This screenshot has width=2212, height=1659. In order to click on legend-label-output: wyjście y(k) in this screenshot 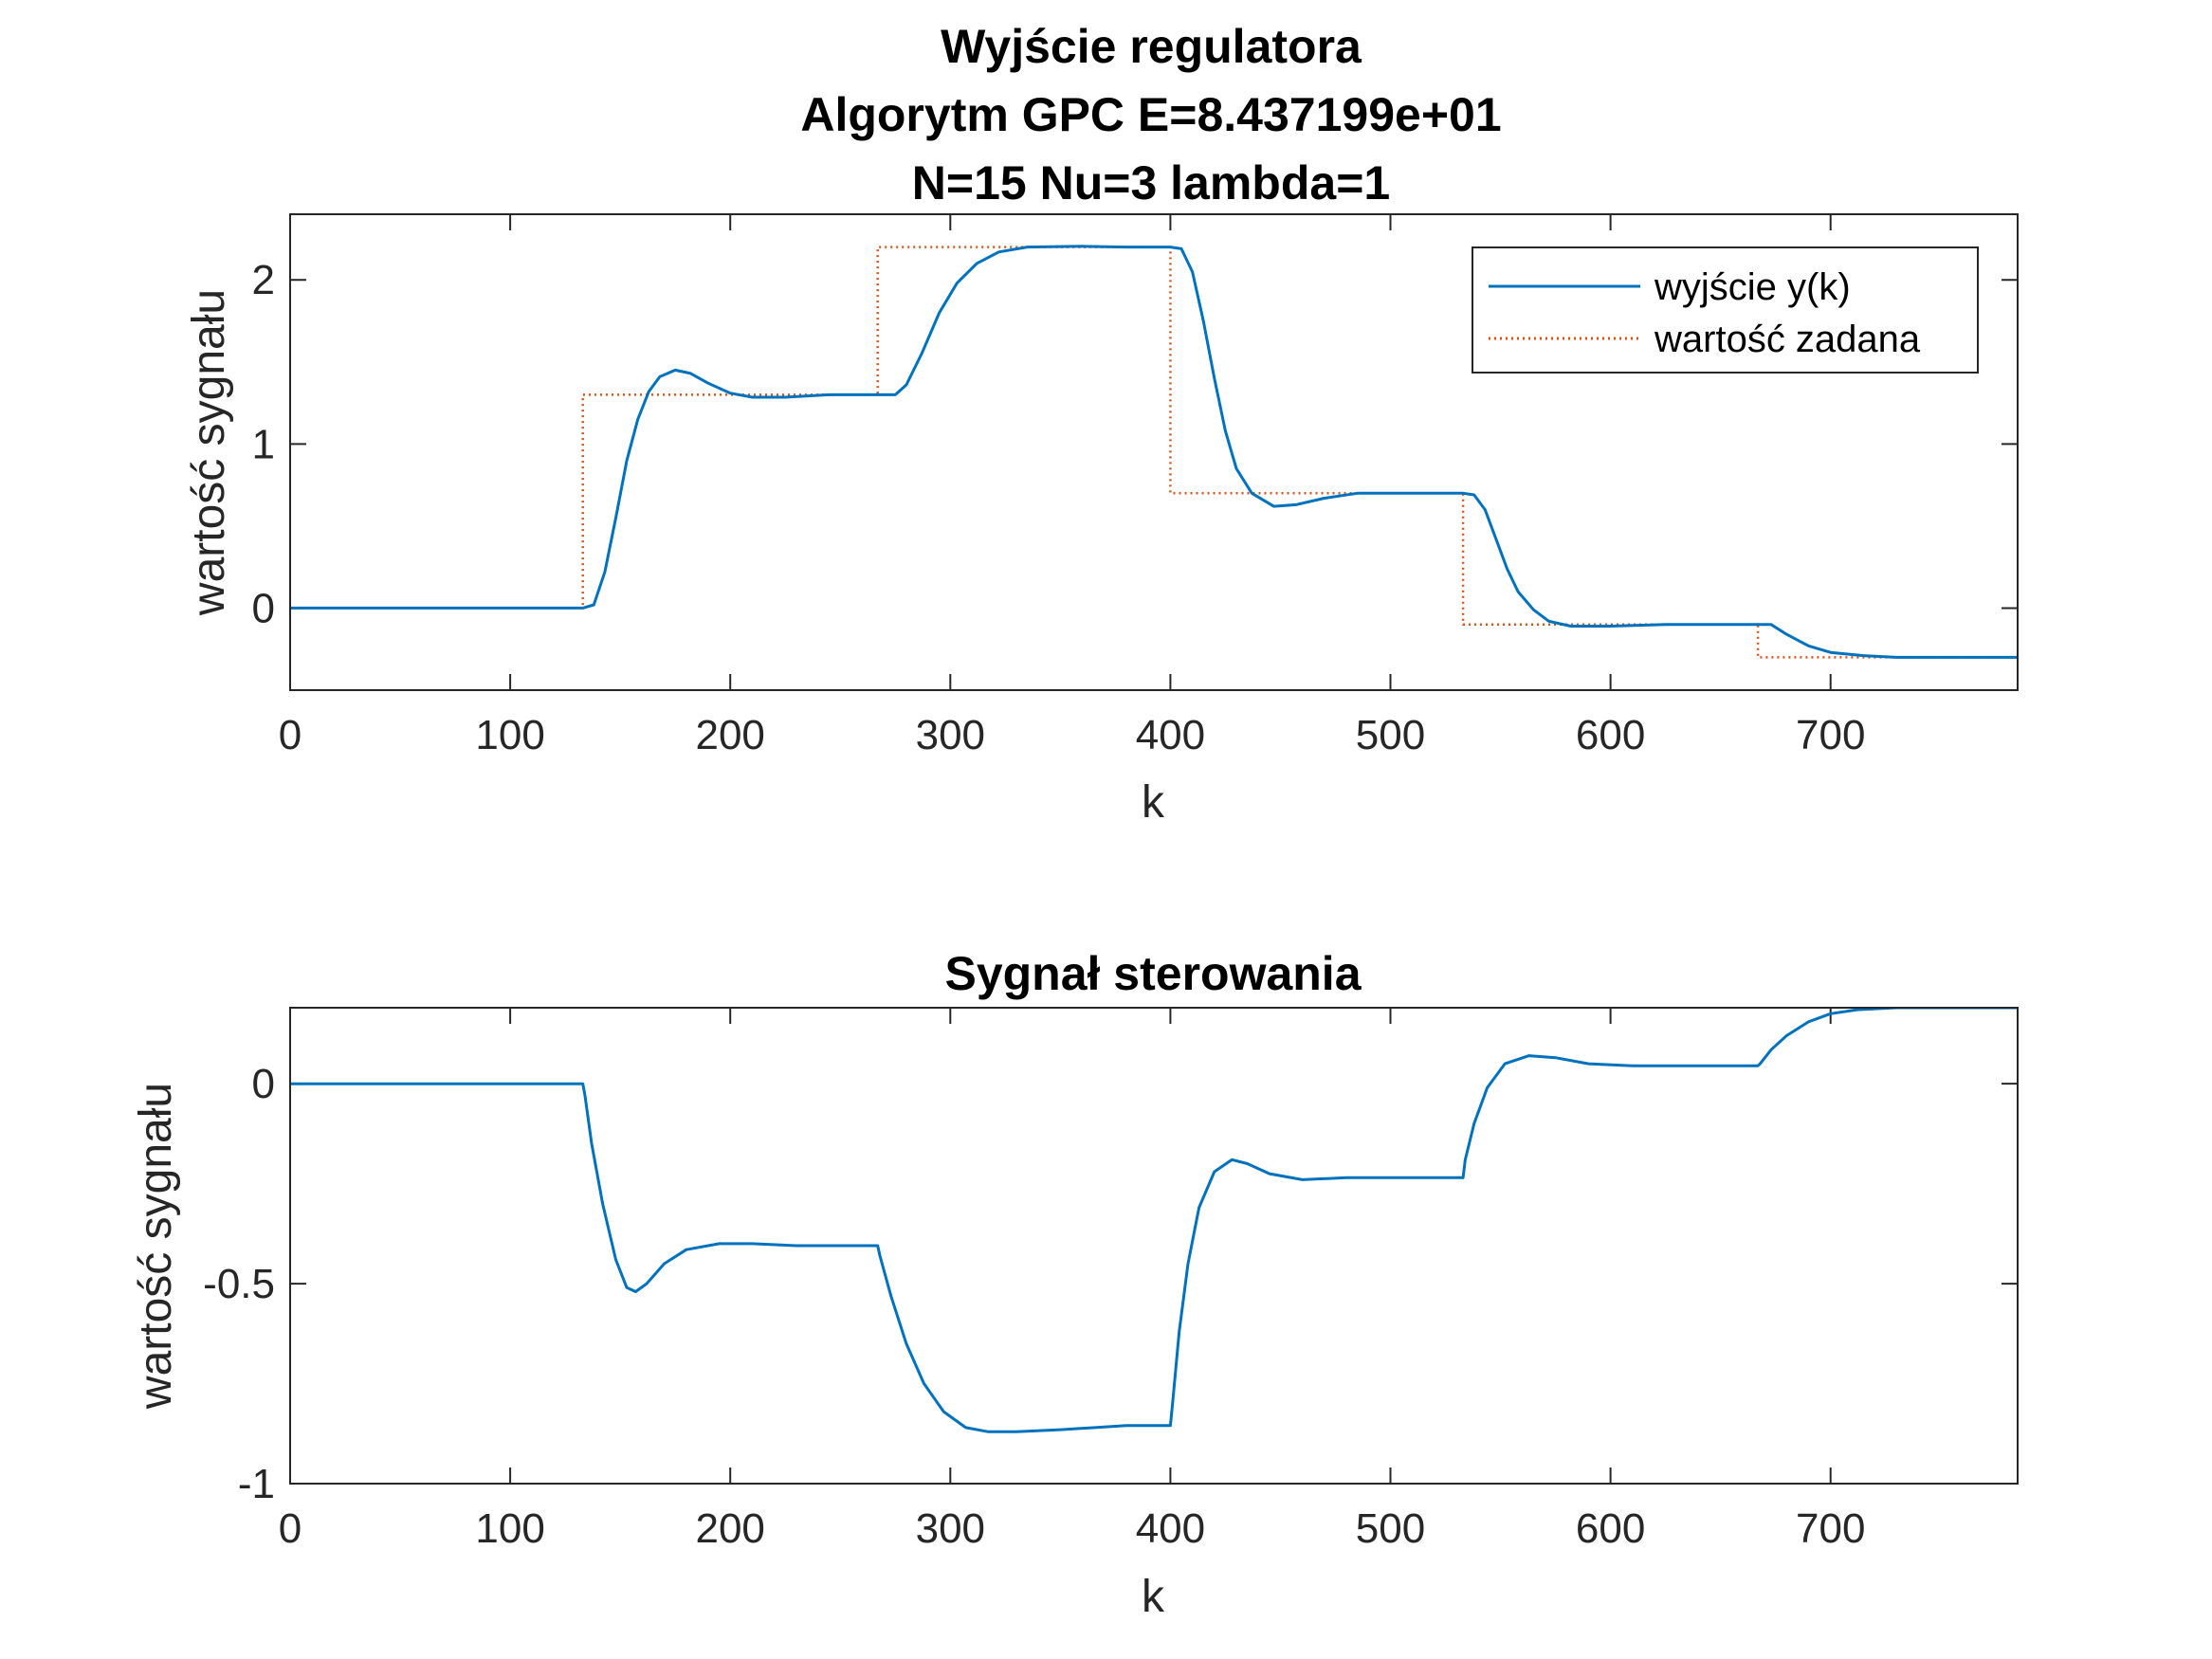, I will do `click(1752, 287)`.